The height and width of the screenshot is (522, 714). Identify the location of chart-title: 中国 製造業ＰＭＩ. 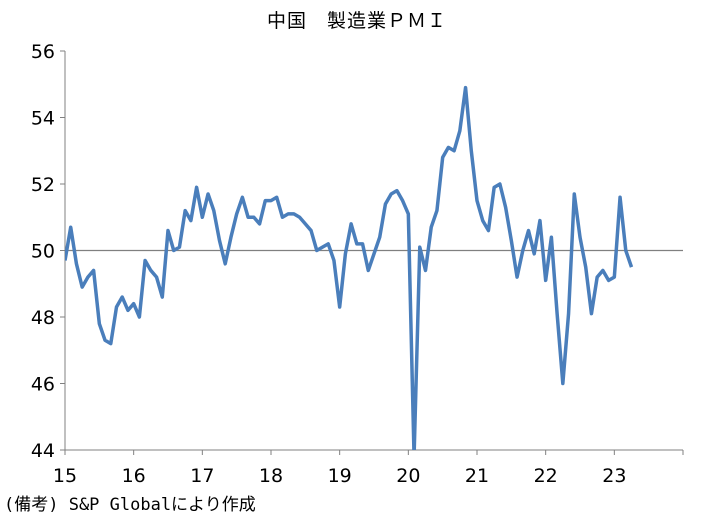
(356, 21).